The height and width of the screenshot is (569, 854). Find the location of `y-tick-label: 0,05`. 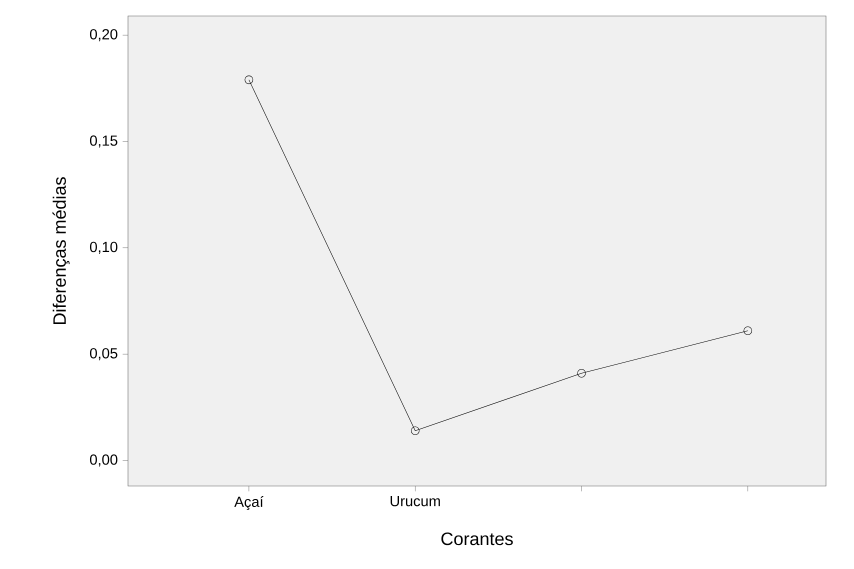

y-tick-label: 0,05 is located at coordinates (104, 354).